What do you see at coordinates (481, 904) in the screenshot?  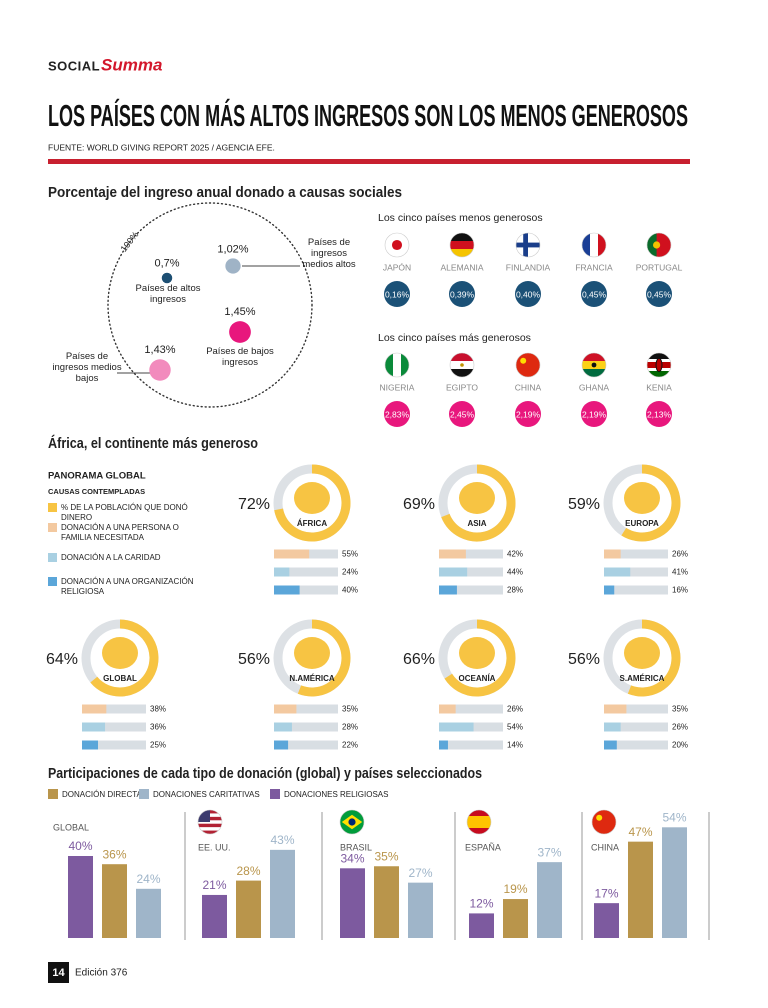 I see `bar-value: 12%` at bounding box center [481, 904].